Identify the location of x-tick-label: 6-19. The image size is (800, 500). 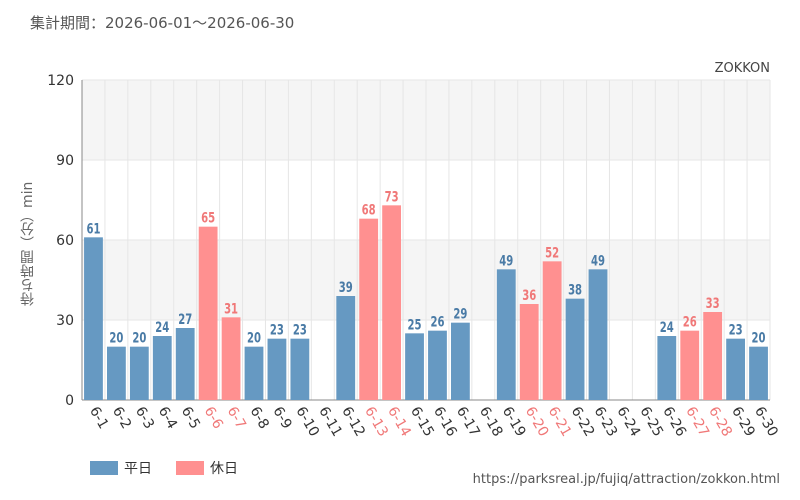
(514, 422).